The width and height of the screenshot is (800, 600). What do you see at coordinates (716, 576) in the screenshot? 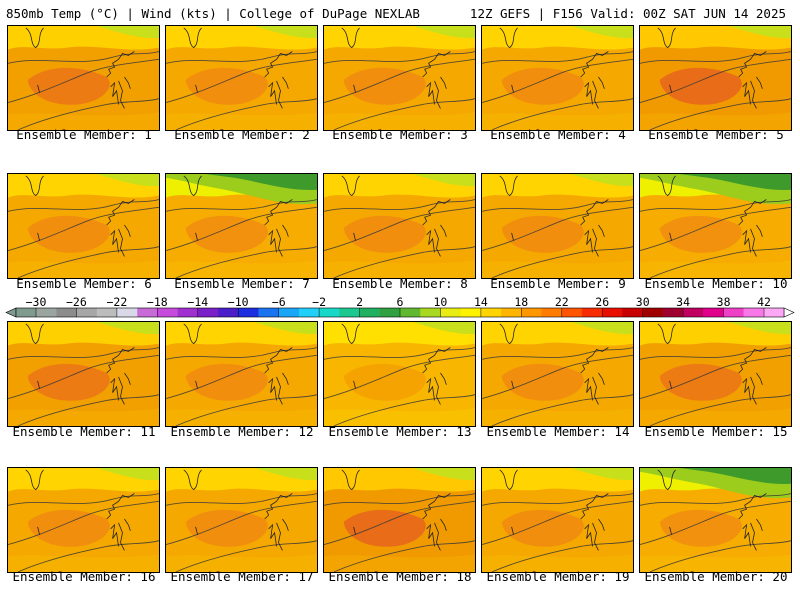
I see `ensemble-member-caption: Ensemble Member: 20` at bounding box center [716, 576].